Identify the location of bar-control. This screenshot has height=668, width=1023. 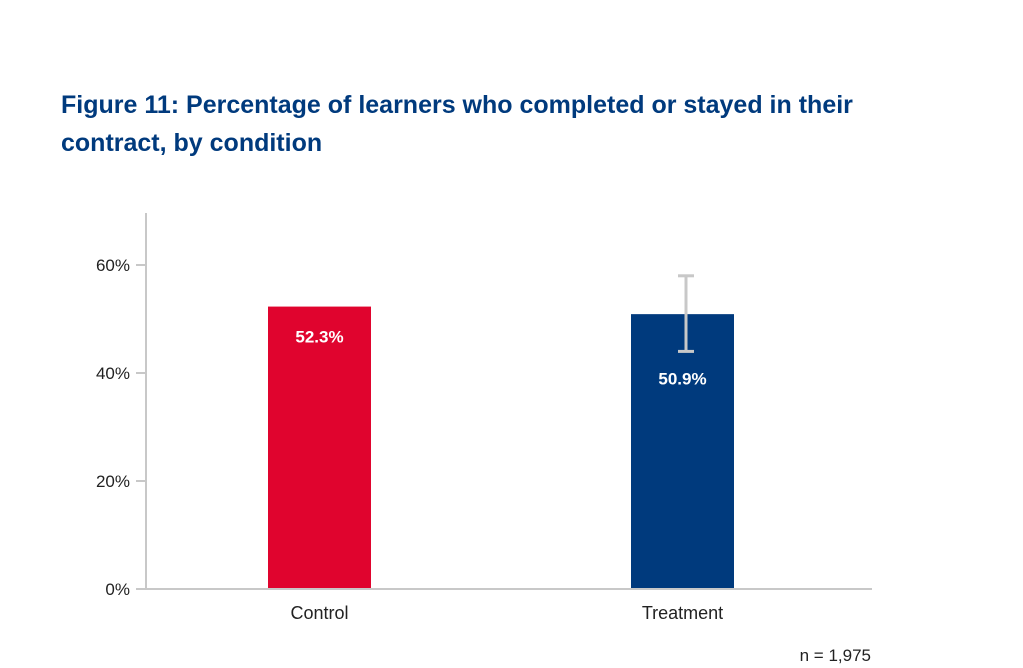
(319, 447).